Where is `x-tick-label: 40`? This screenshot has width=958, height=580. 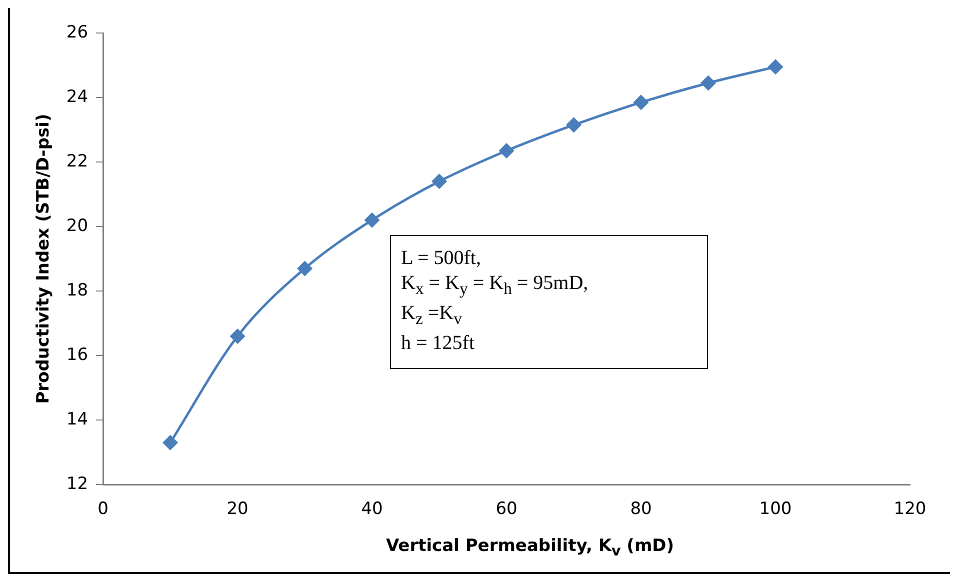
x-tick-label: 40 is located at coordinates (372, 509).